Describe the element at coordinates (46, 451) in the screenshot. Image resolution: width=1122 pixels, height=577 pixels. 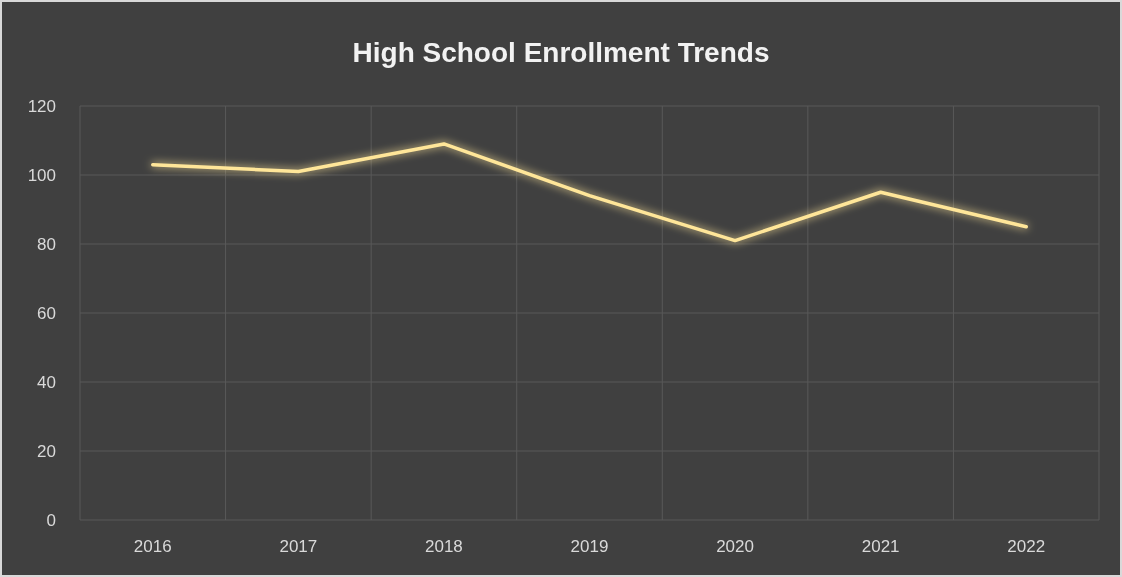
I see `y-tick-label: 20` at that location.